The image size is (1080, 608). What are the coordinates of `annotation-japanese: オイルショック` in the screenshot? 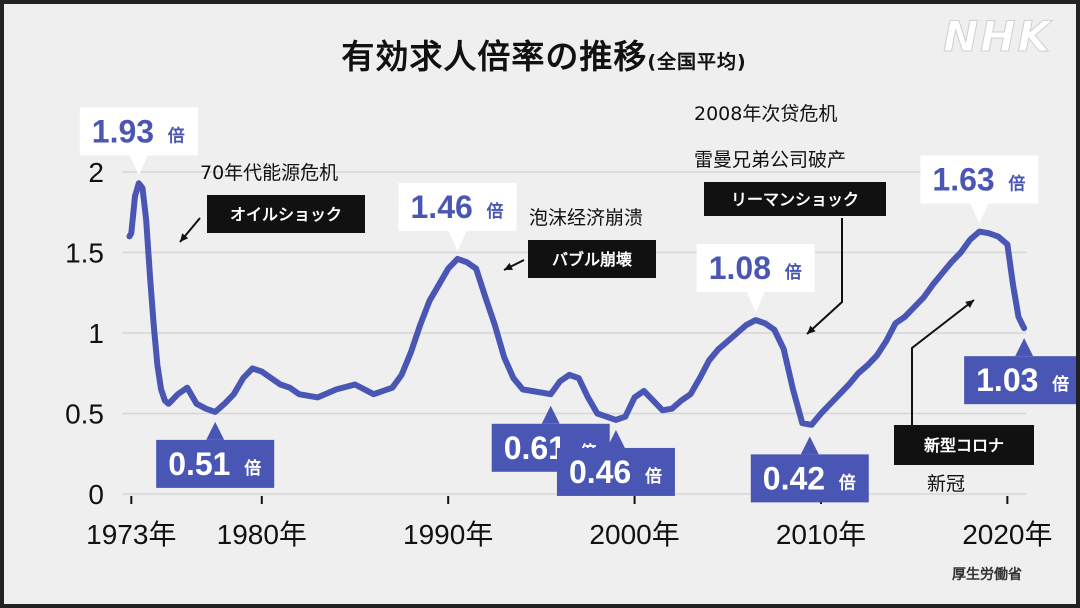 It's located at (286, 214).